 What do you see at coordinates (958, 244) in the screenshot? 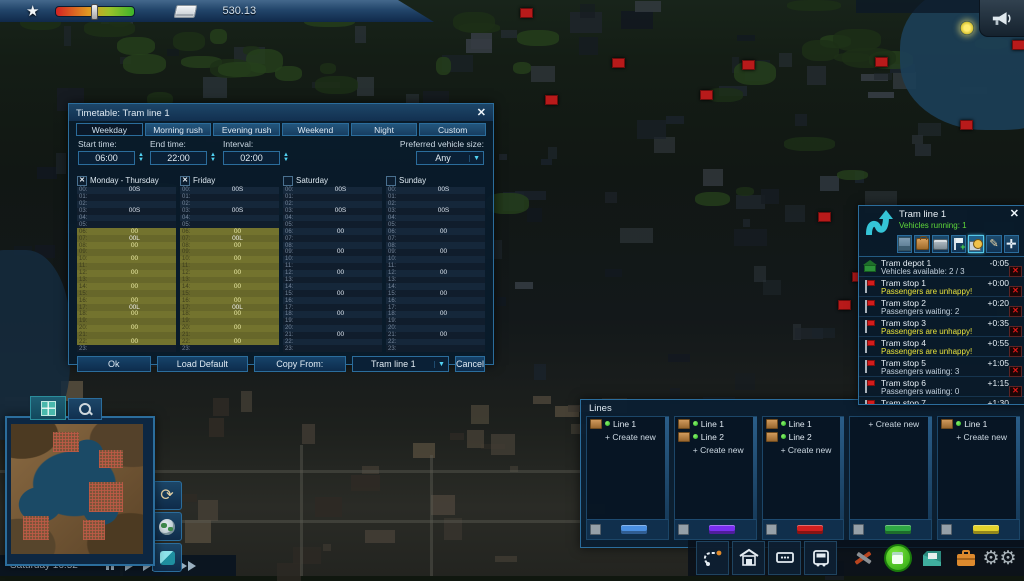
I see `add-stop-button: +` at bounding box center [958, 244].